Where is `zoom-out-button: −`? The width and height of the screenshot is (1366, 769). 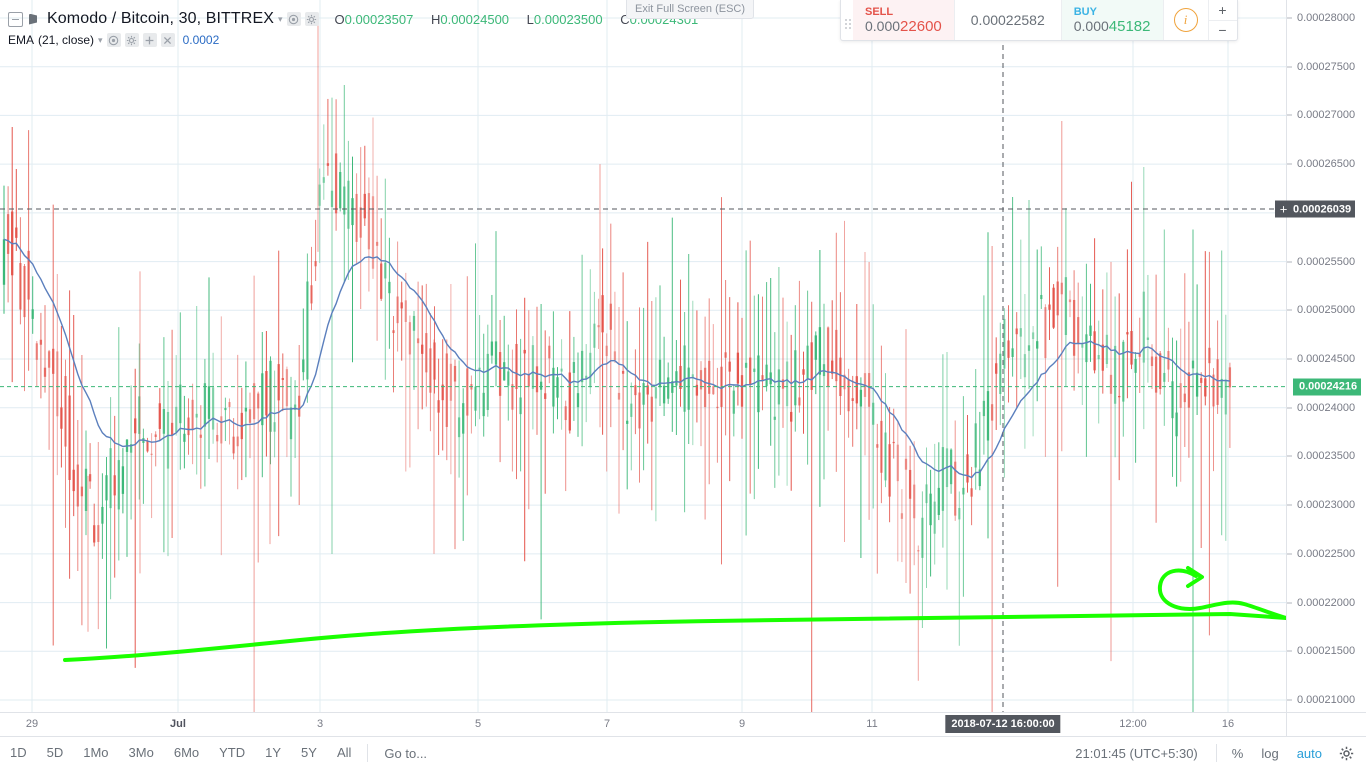 zoom-out-button: − is located at coordinates (1222, 30).